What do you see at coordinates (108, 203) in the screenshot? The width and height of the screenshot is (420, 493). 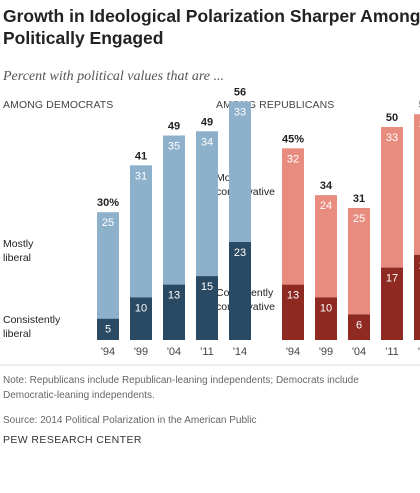 I see `dem-total-label-0: 30%` at bounding box center [108, 203].